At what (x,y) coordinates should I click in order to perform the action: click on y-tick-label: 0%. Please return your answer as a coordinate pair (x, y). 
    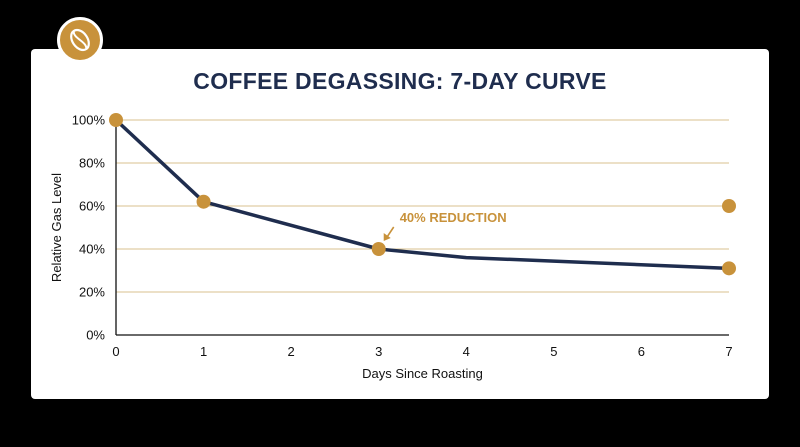
    Looking at the image, I should click on (95, 335).